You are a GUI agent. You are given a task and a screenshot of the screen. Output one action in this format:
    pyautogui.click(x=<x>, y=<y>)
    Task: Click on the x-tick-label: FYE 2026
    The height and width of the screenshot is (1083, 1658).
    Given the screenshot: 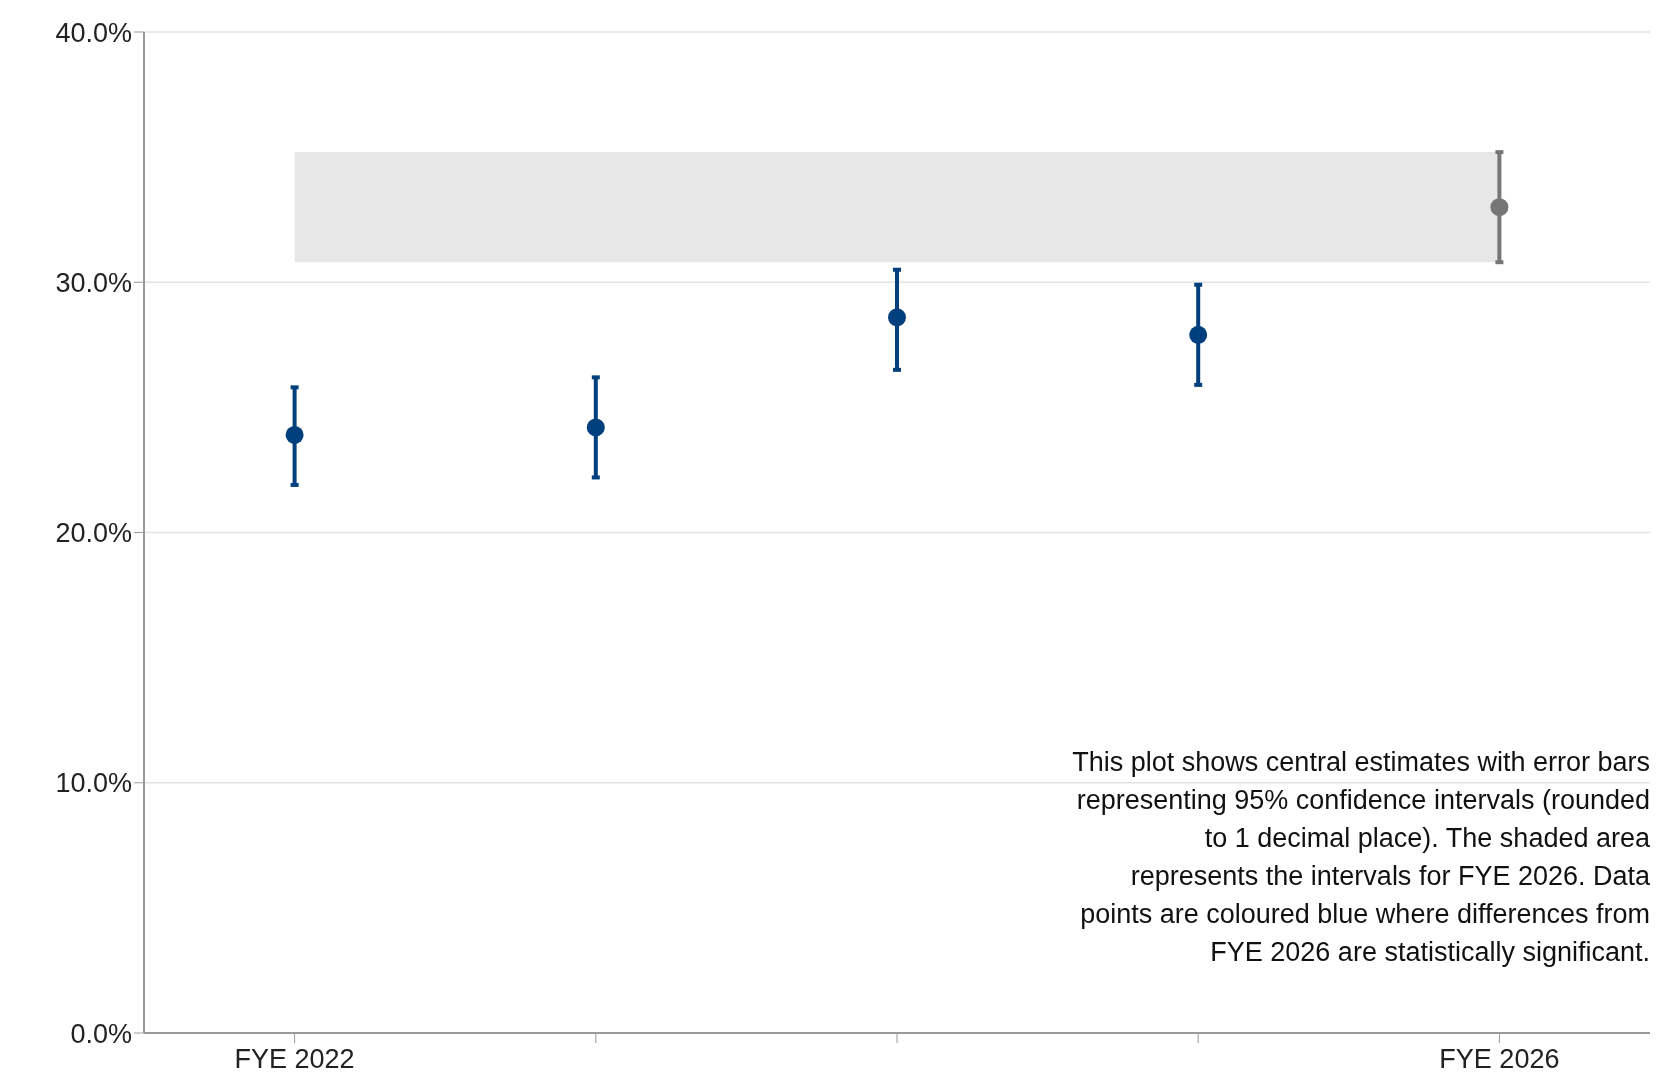 What is the action you would take?
    pyautogui.click(x=1499, y=1059)
    